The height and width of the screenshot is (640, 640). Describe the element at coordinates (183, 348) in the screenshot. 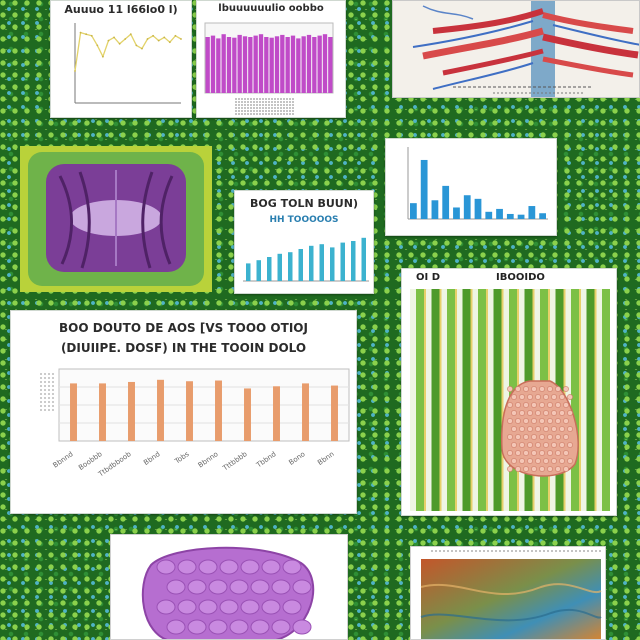

I see `big-chart-title-2: (DIUIIPE. DOSF) IN THE TOOIN DOLO` at that location.